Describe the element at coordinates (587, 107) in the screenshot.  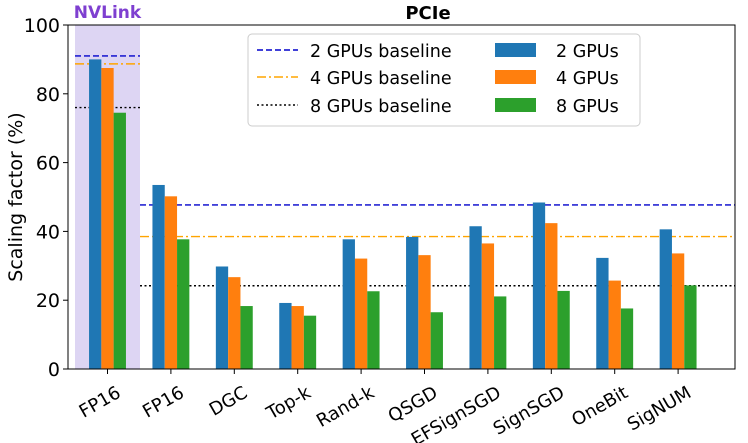
I see `legend-label: 8 GPUs` at that location.